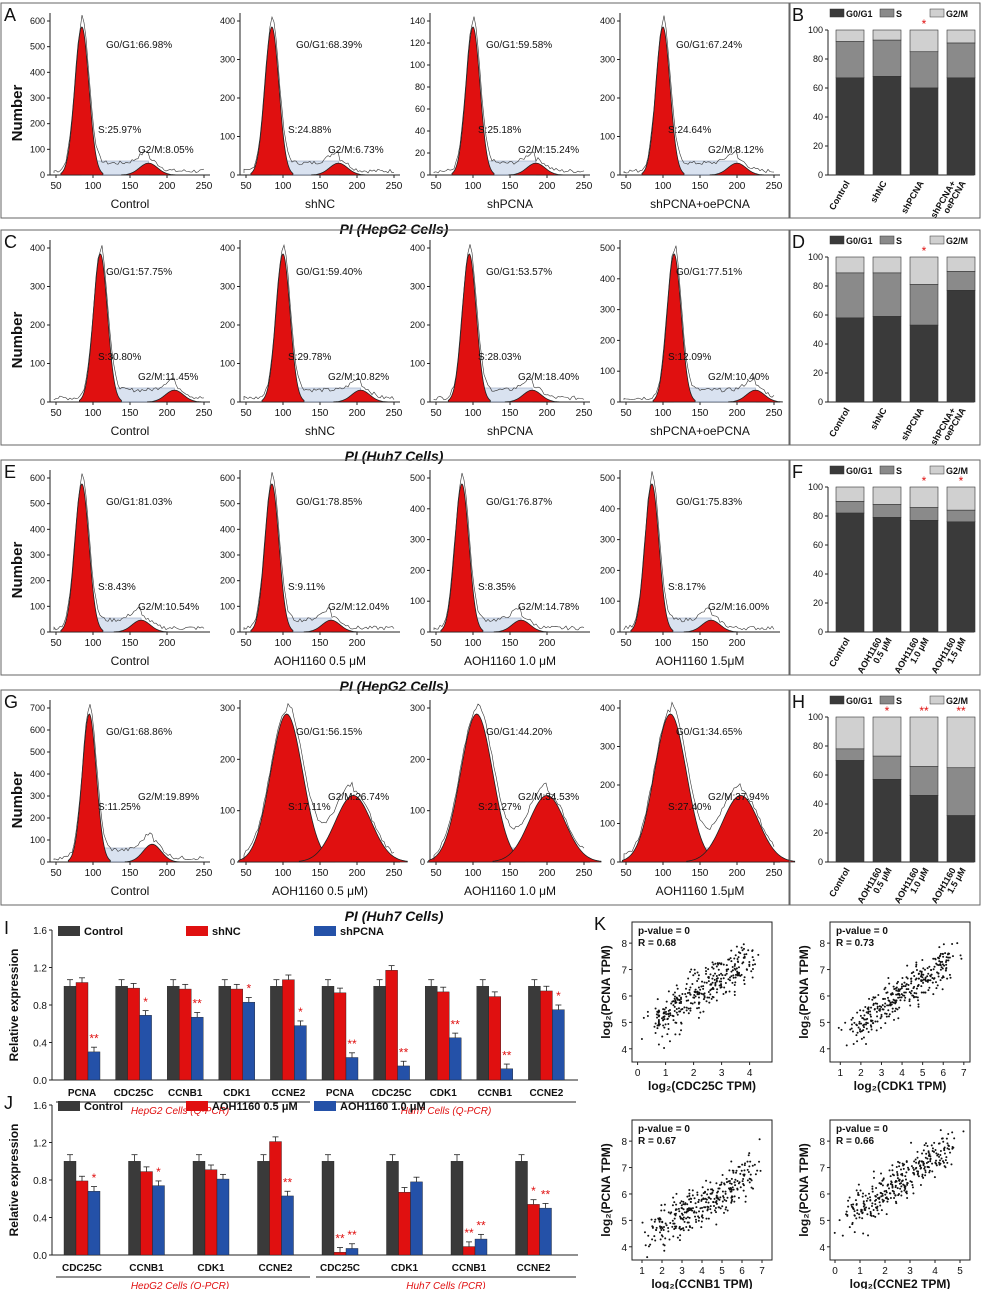 This screenshot has width=982, height=1289. Describe the element at coordinates (10, 242) in the screenshot. I see `panel-letter: C` at that location.